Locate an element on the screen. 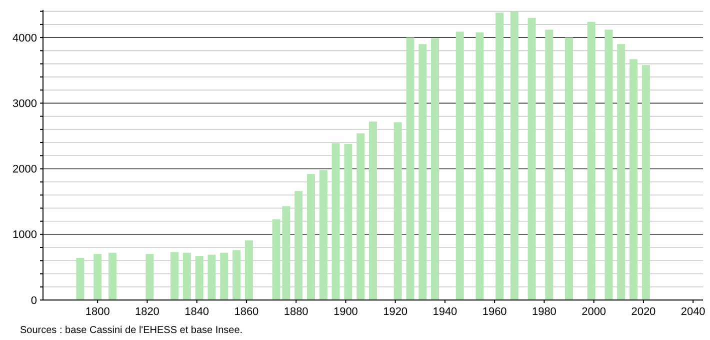 This screenshot has height=340, width=710. y-tick-label: 1000 is located at coordinates (24, 235).